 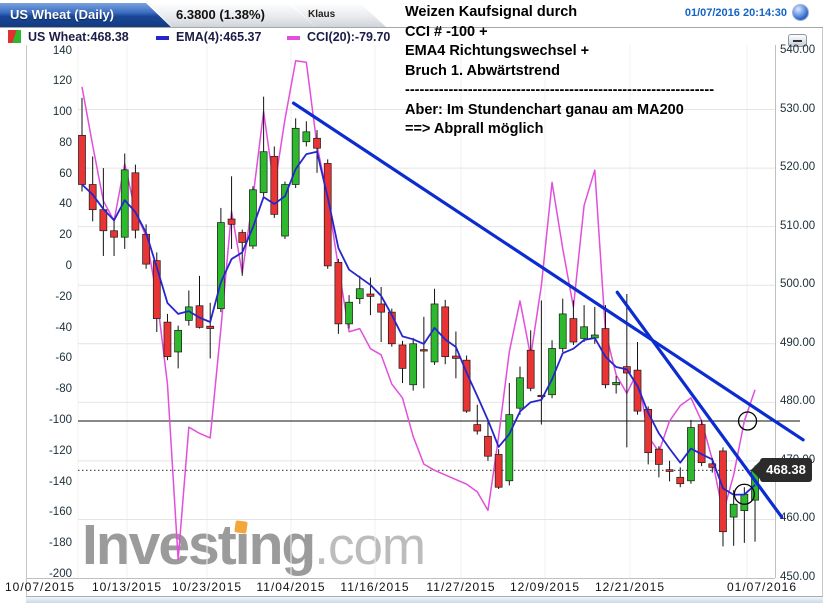 What do you see at coordinates (63, 389) in the screenshot?
I see `cci-tick-label: -80` at bounding box center [63, 389].